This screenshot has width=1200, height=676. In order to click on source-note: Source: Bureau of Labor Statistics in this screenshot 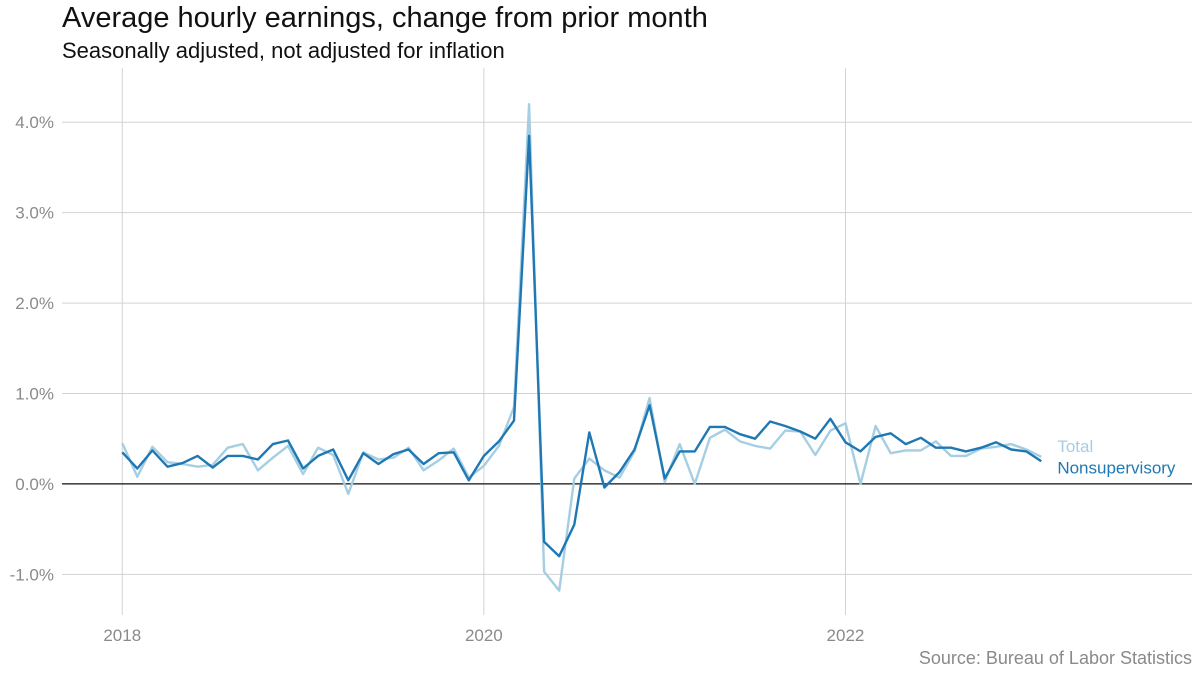, I will do `click(1055, 658)`.